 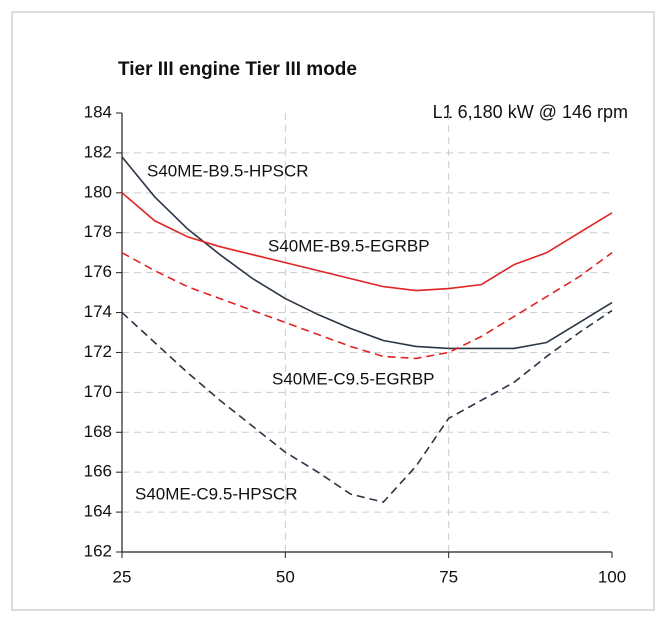 What do you see at coordinates (349, 245) in the screenshot?
I see `series-label: S40ME-B9.5-EGRBP` at bounding box center [349, 245].